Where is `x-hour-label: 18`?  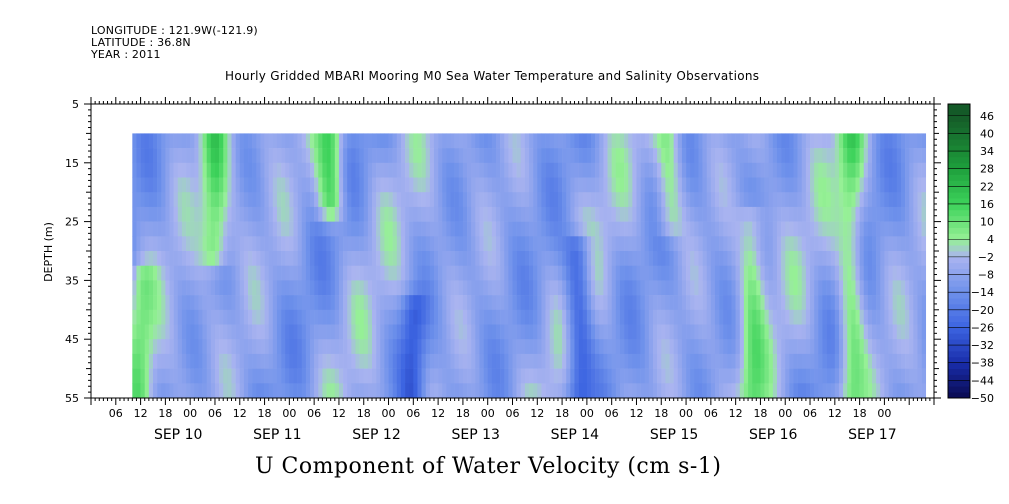 x-hour-label: 18 is located at coordinates (165, 413).